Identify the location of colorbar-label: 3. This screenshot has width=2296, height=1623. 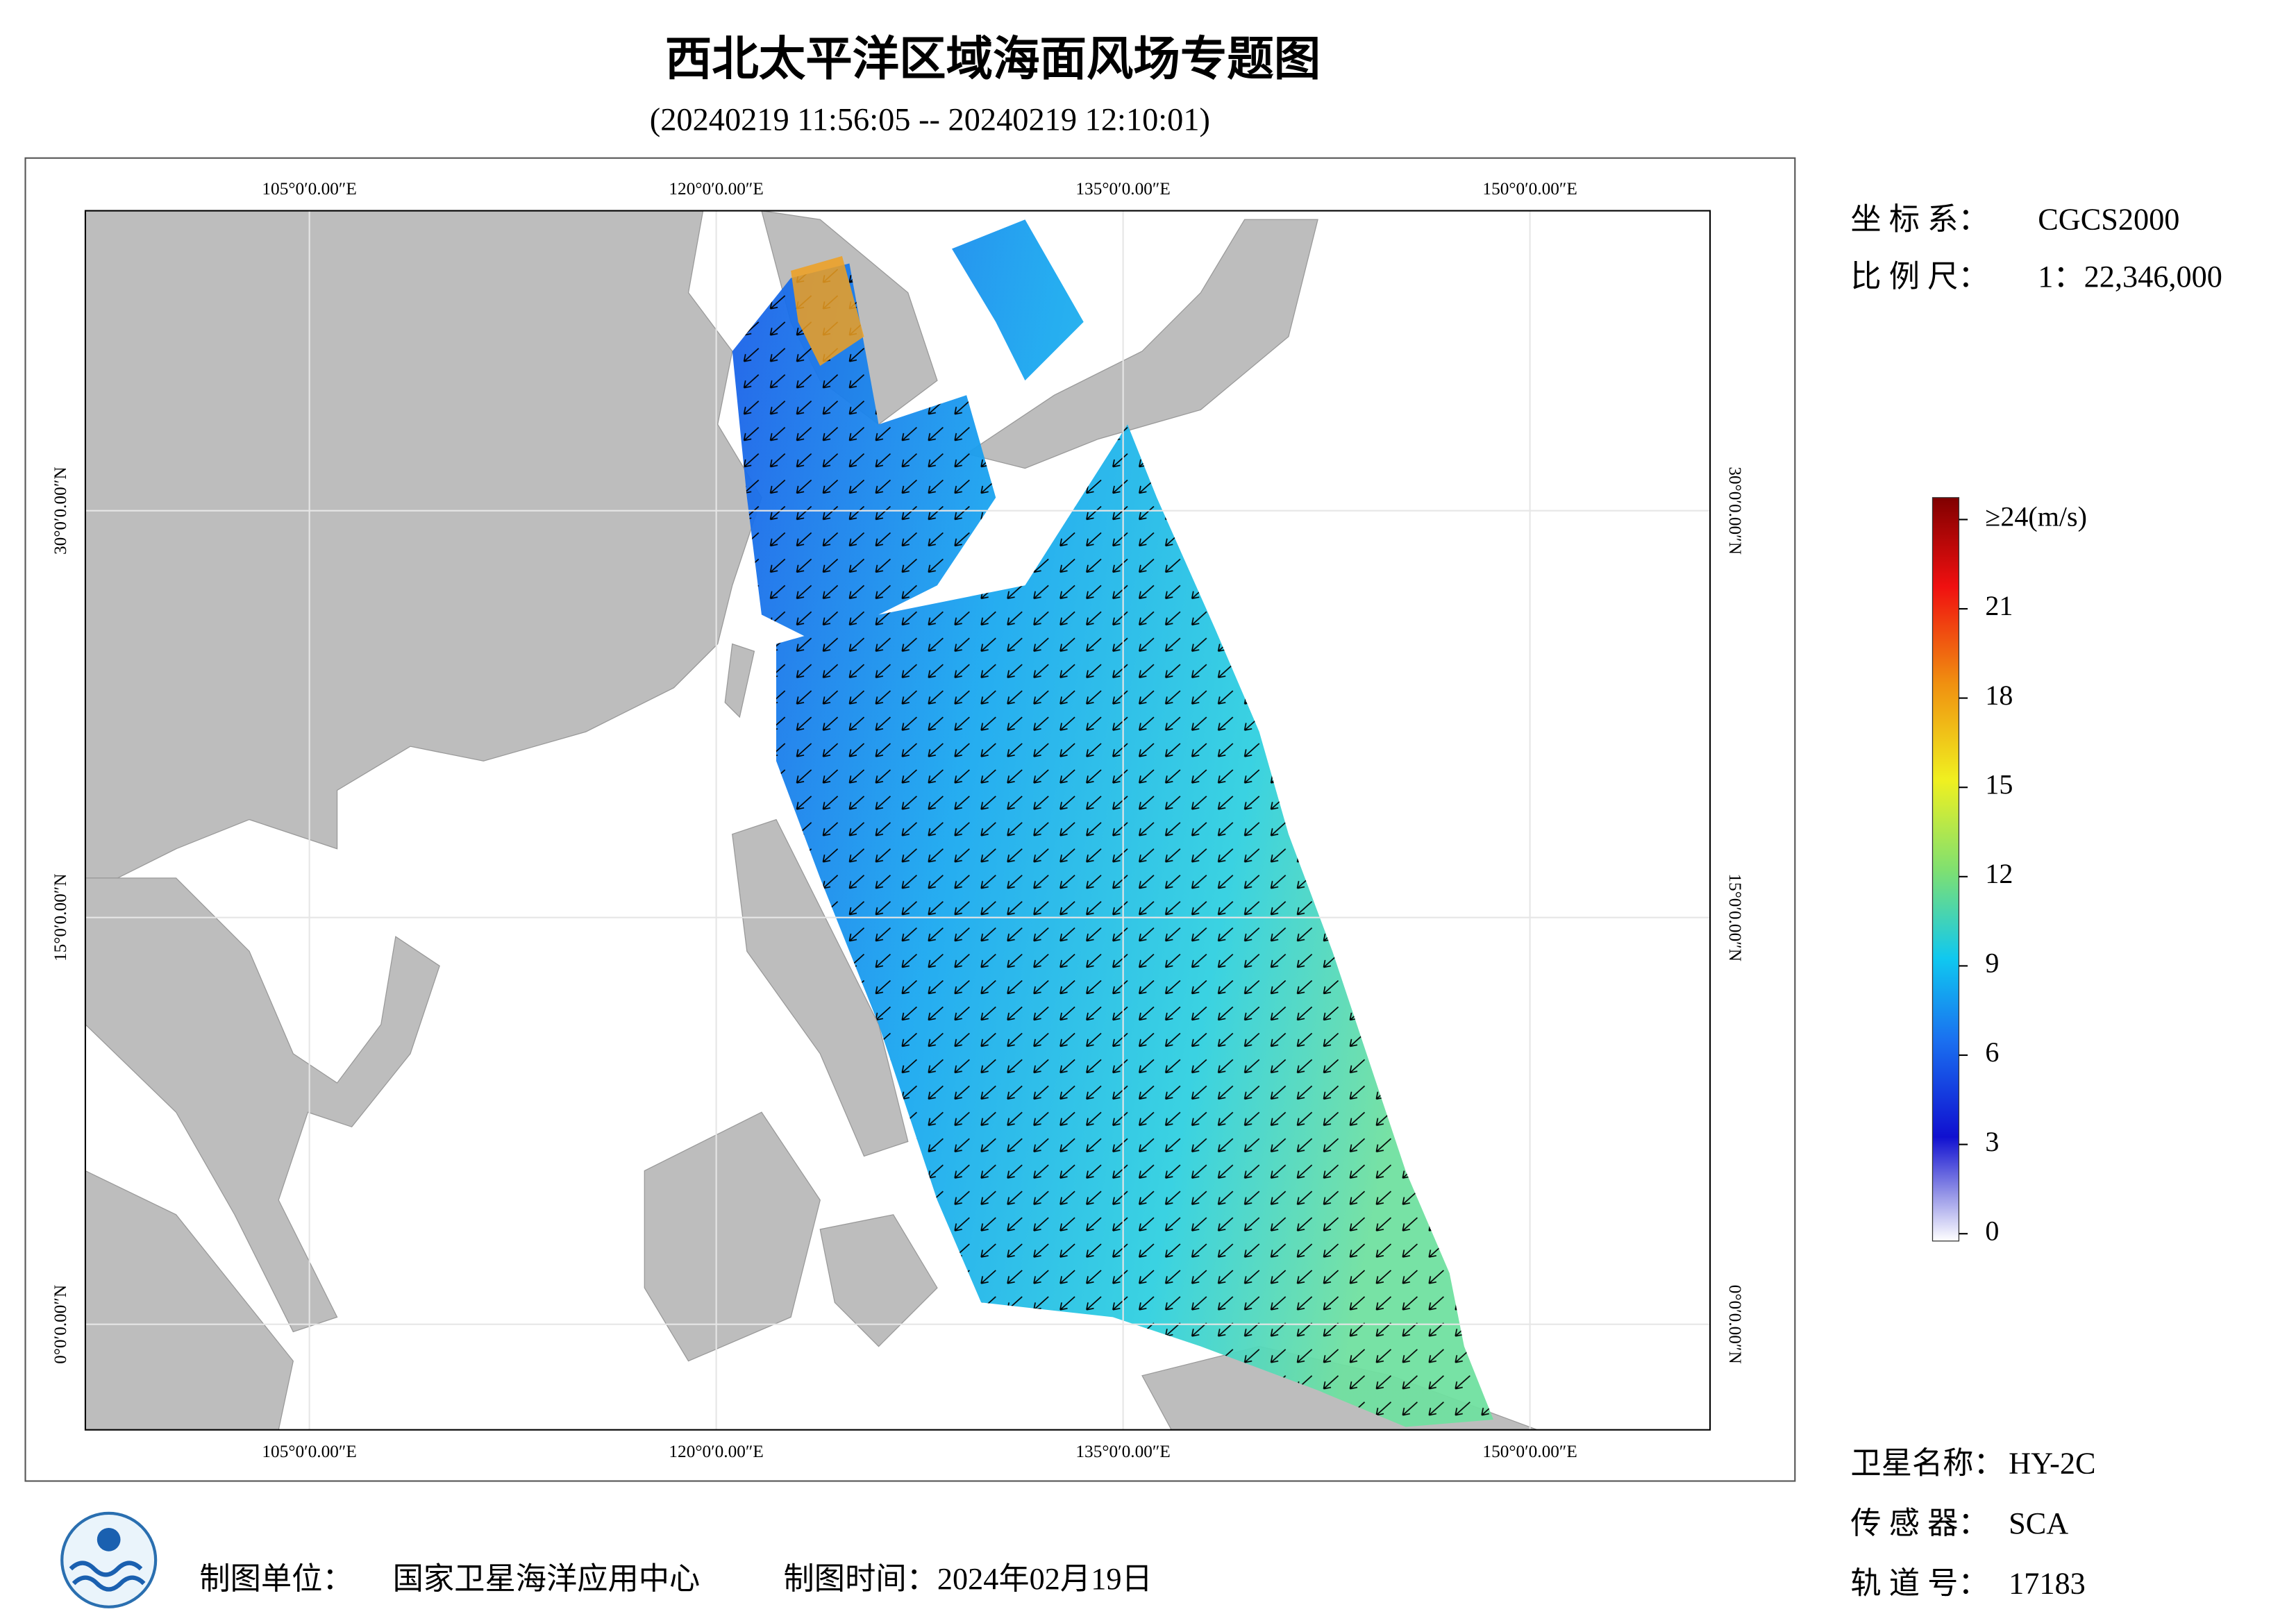
(1992, 1141).